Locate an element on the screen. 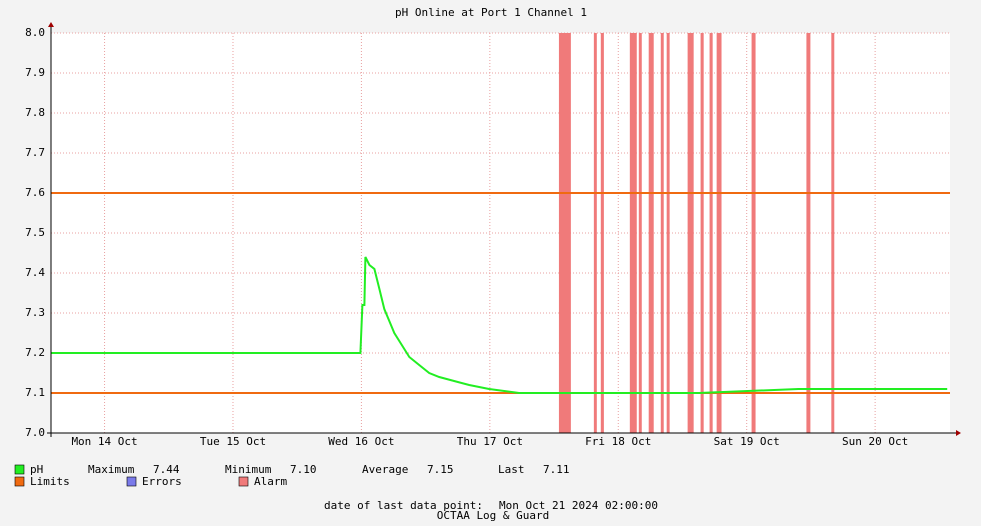 The width and height of the screenshot is (981, 526). stat-value: 7.44 is located at coordinates (166, 469).